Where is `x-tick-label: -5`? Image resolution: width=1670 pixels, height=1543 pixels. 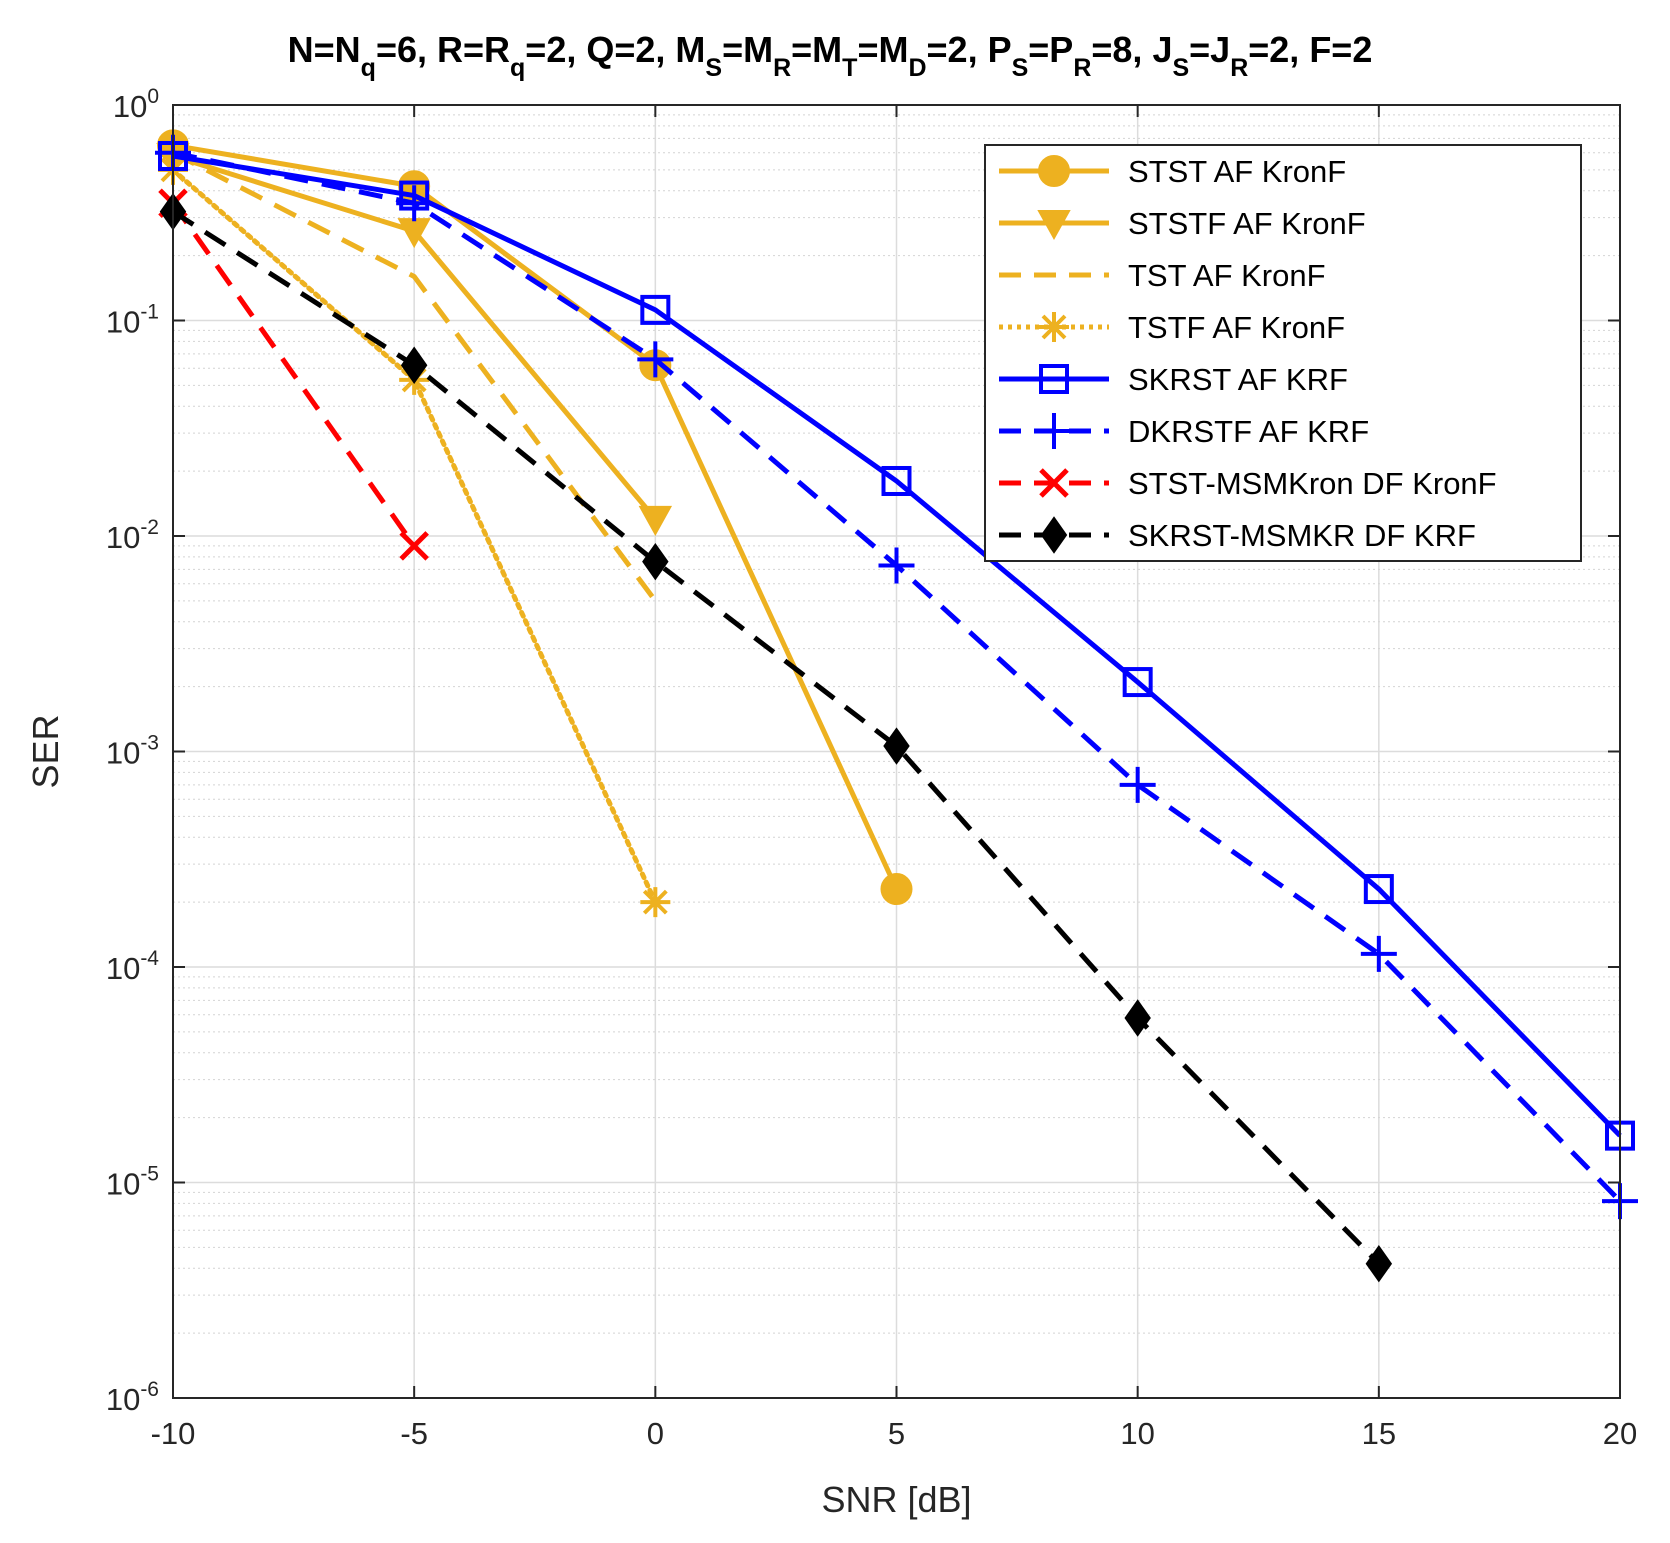
x-tick-label: -5 is located at coordinates (414, 1433).